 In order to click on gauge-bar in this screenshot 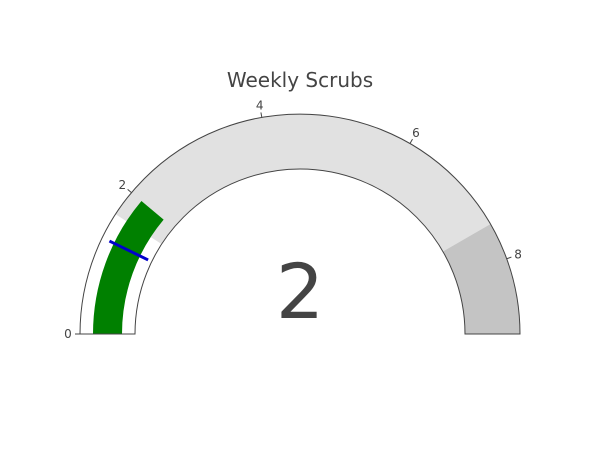, I will do `click(128, 267)`.